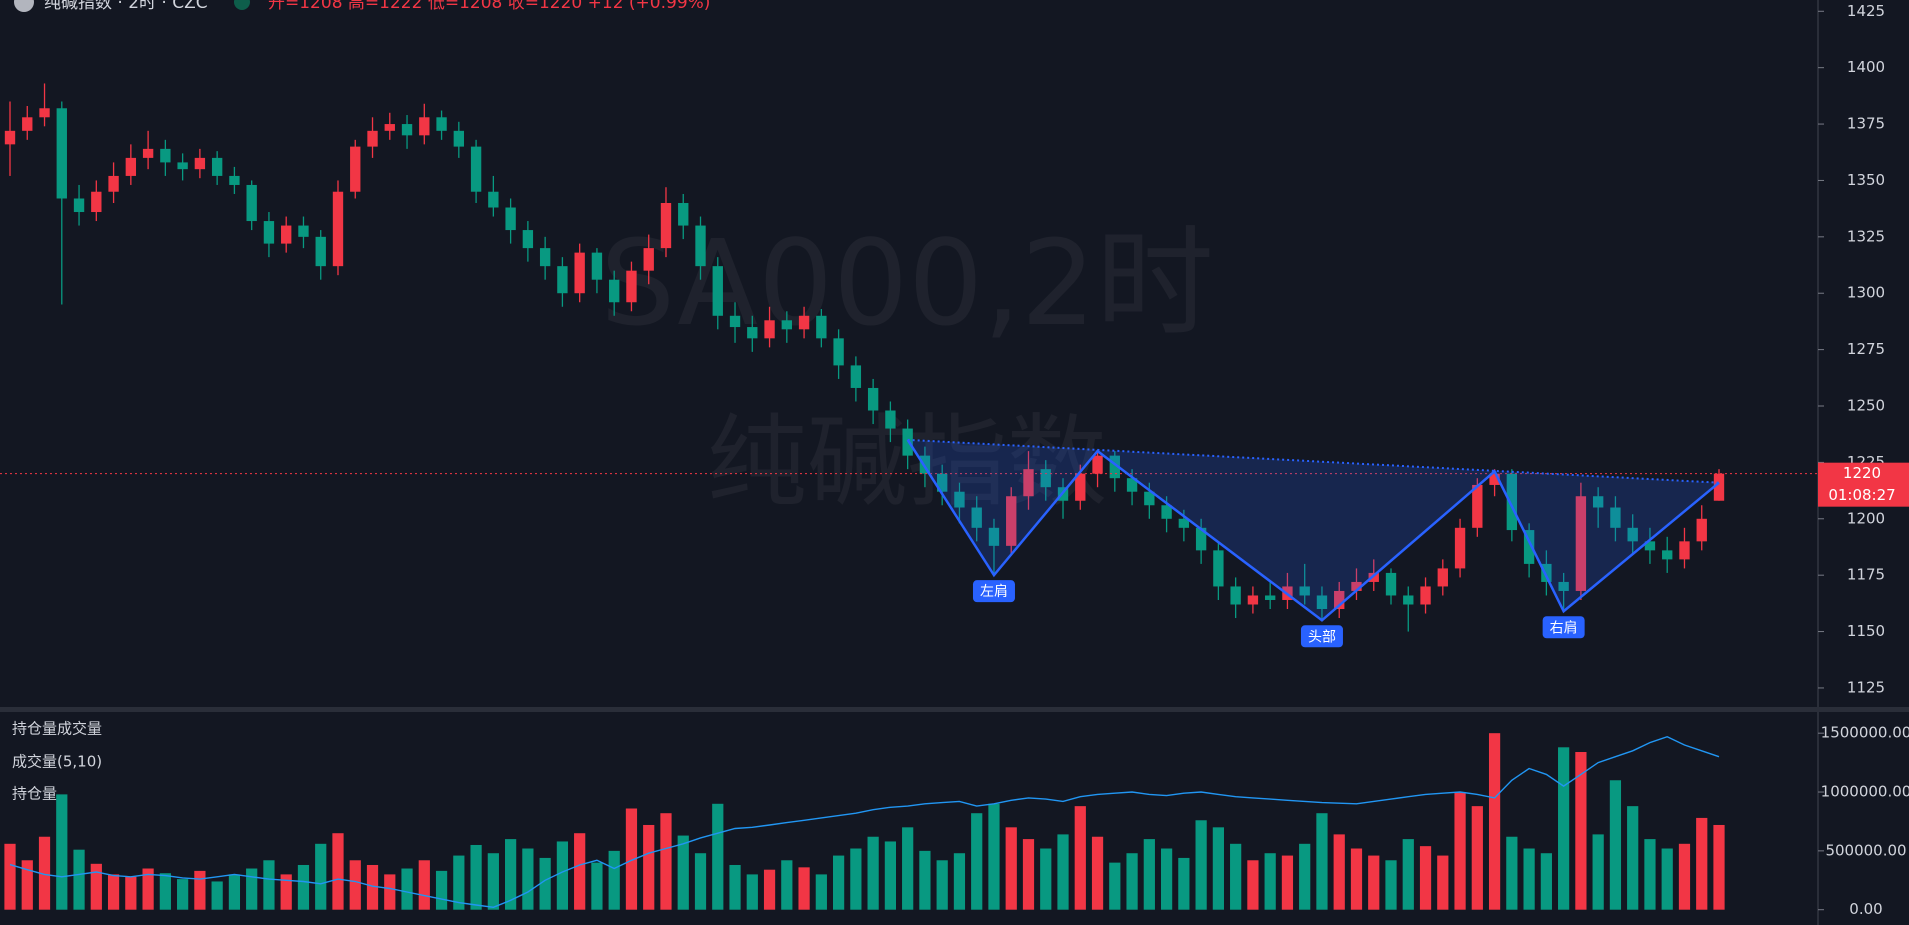 The width and height of the screenshot is (1909, 925). What do you see at coordinates (1313, 461) in the screenshot?
I see `neckline` at bounding box center [1313, 461].